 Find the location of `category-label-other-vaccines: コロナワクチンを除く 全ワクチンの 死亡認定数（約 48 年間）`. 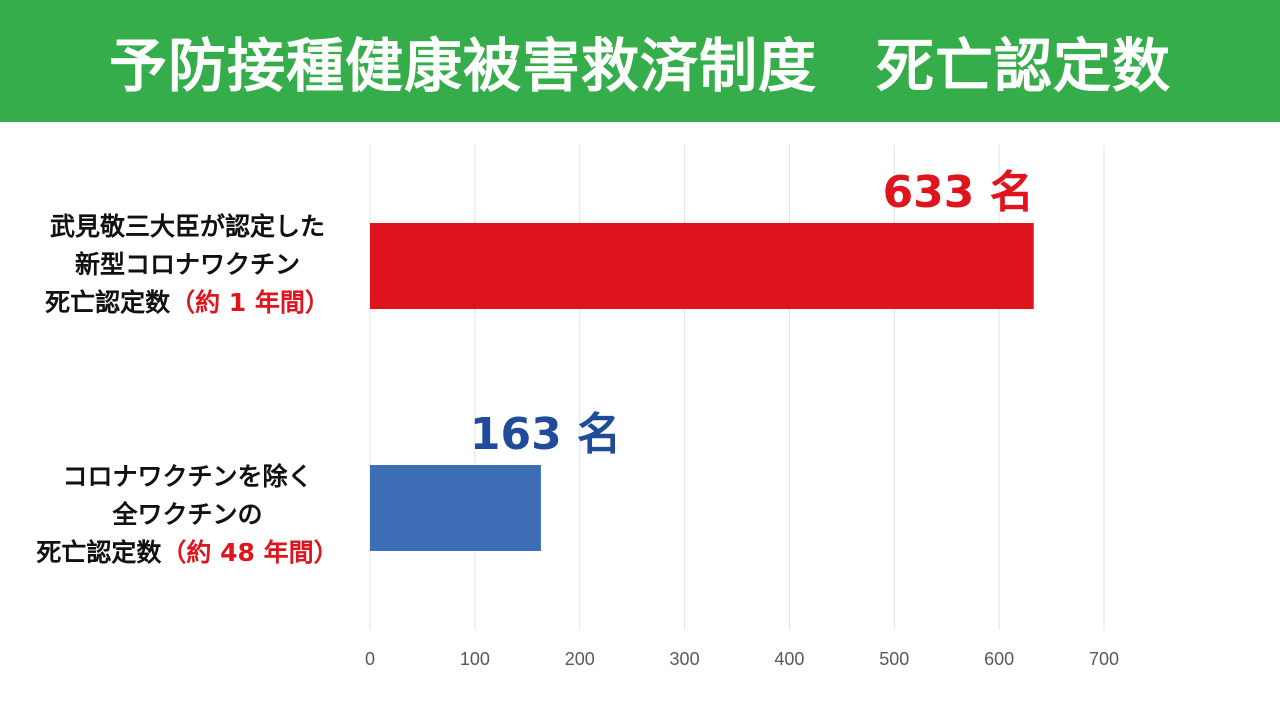

category-label-other-vaccines: コロナワクチンを除く 全ワクチンの 死亡認定数（約 48 年間） is located at coordinates (187, 515).